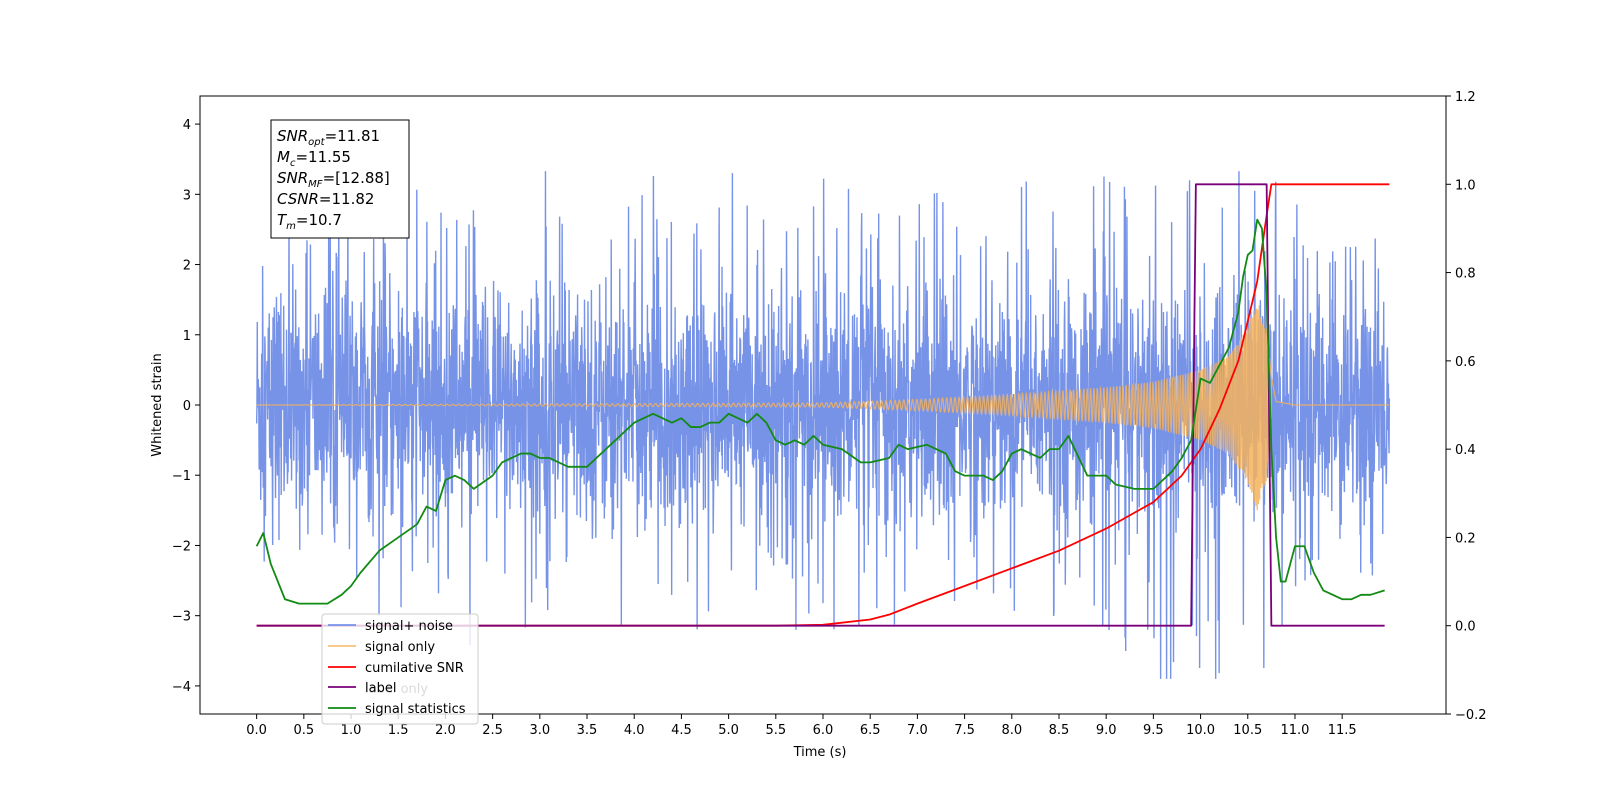 The image size is (1600, 800). I want to click on x-tick-label: 5.5, so click(775, 730).